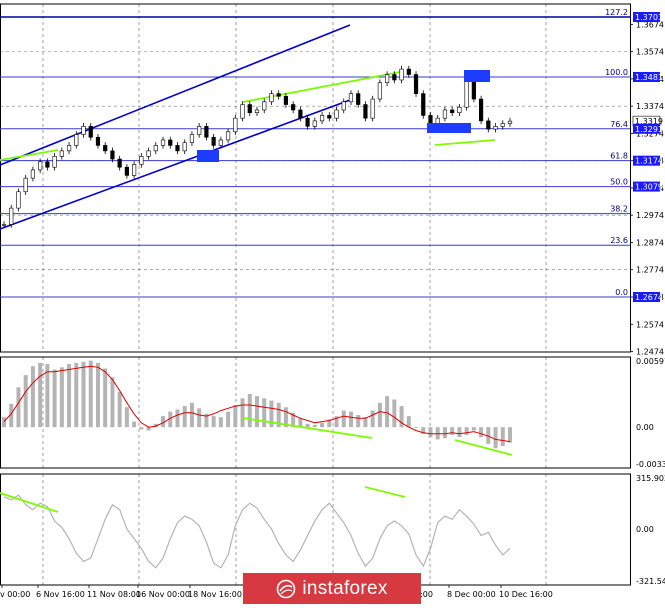 This screenshot has width=665, height=608. What do you see at coordinates (650, 270) in the screenshot?
I see `price-tick-label: 1.2774` at bounding box center [650, 270].